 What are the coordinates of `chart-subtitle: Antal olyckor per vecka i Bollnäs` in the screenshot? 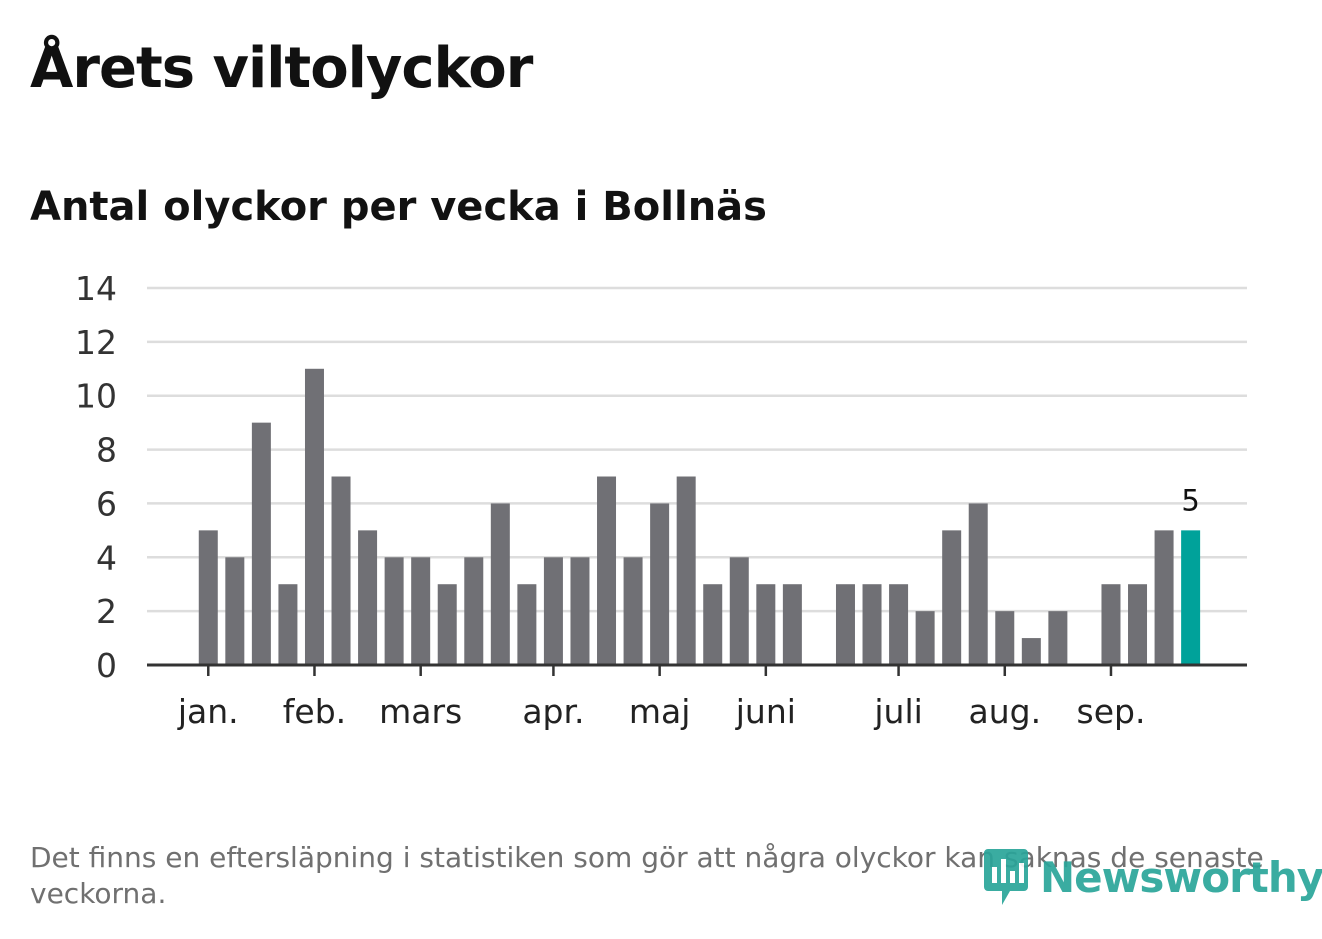 It's located at (398, 207).